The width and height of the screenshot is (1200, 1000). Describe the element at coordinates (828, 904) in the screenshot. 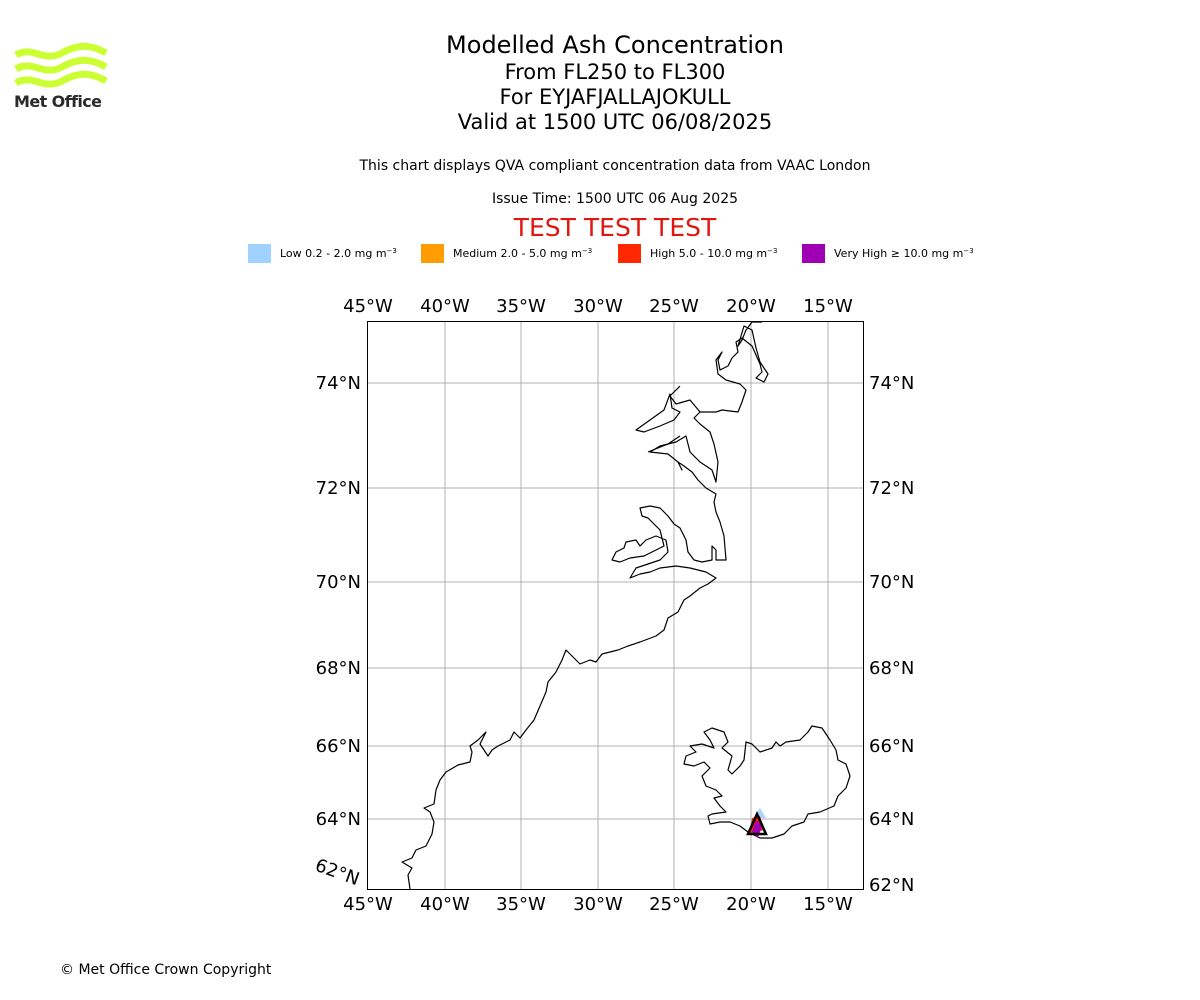

I see `bottom-lon-label: 15°W` at that location.